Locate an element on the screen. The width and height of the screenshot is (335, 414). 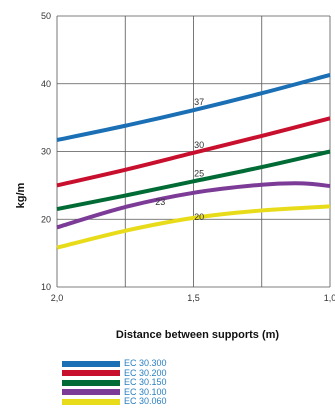
x-tick-label: 2,0 is located at coordinates (57, 298).